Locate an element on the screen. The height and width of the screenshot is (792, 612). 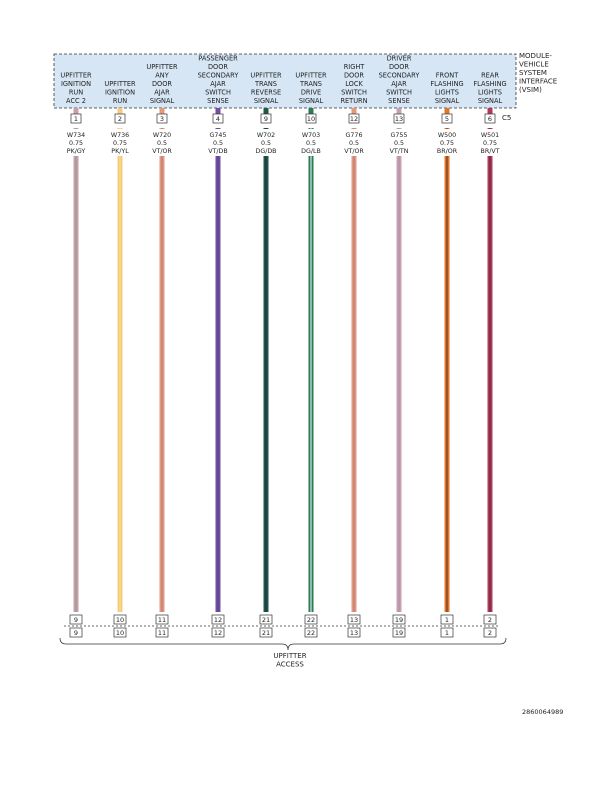
module-pin-number: 6 is located at coordinates (490, 119).